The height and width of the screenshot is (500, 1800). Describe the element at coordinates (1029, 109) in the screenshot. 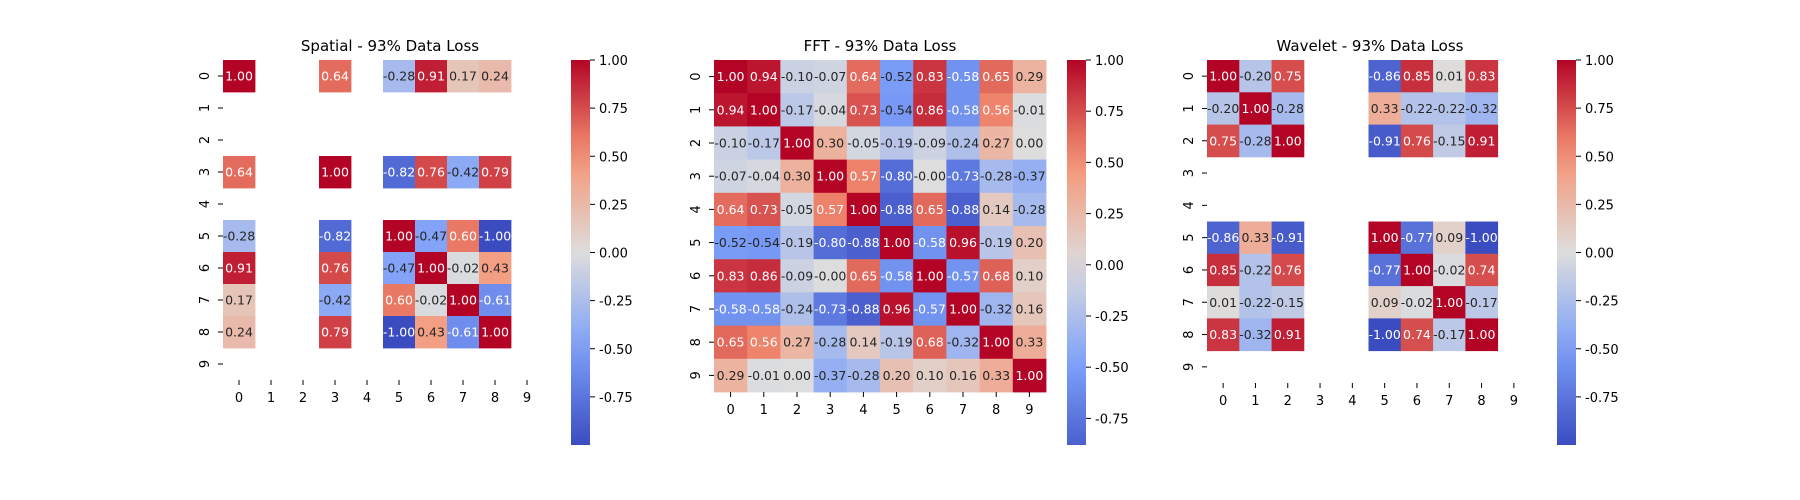

I see `cell-value-label: -0.01` at that location.